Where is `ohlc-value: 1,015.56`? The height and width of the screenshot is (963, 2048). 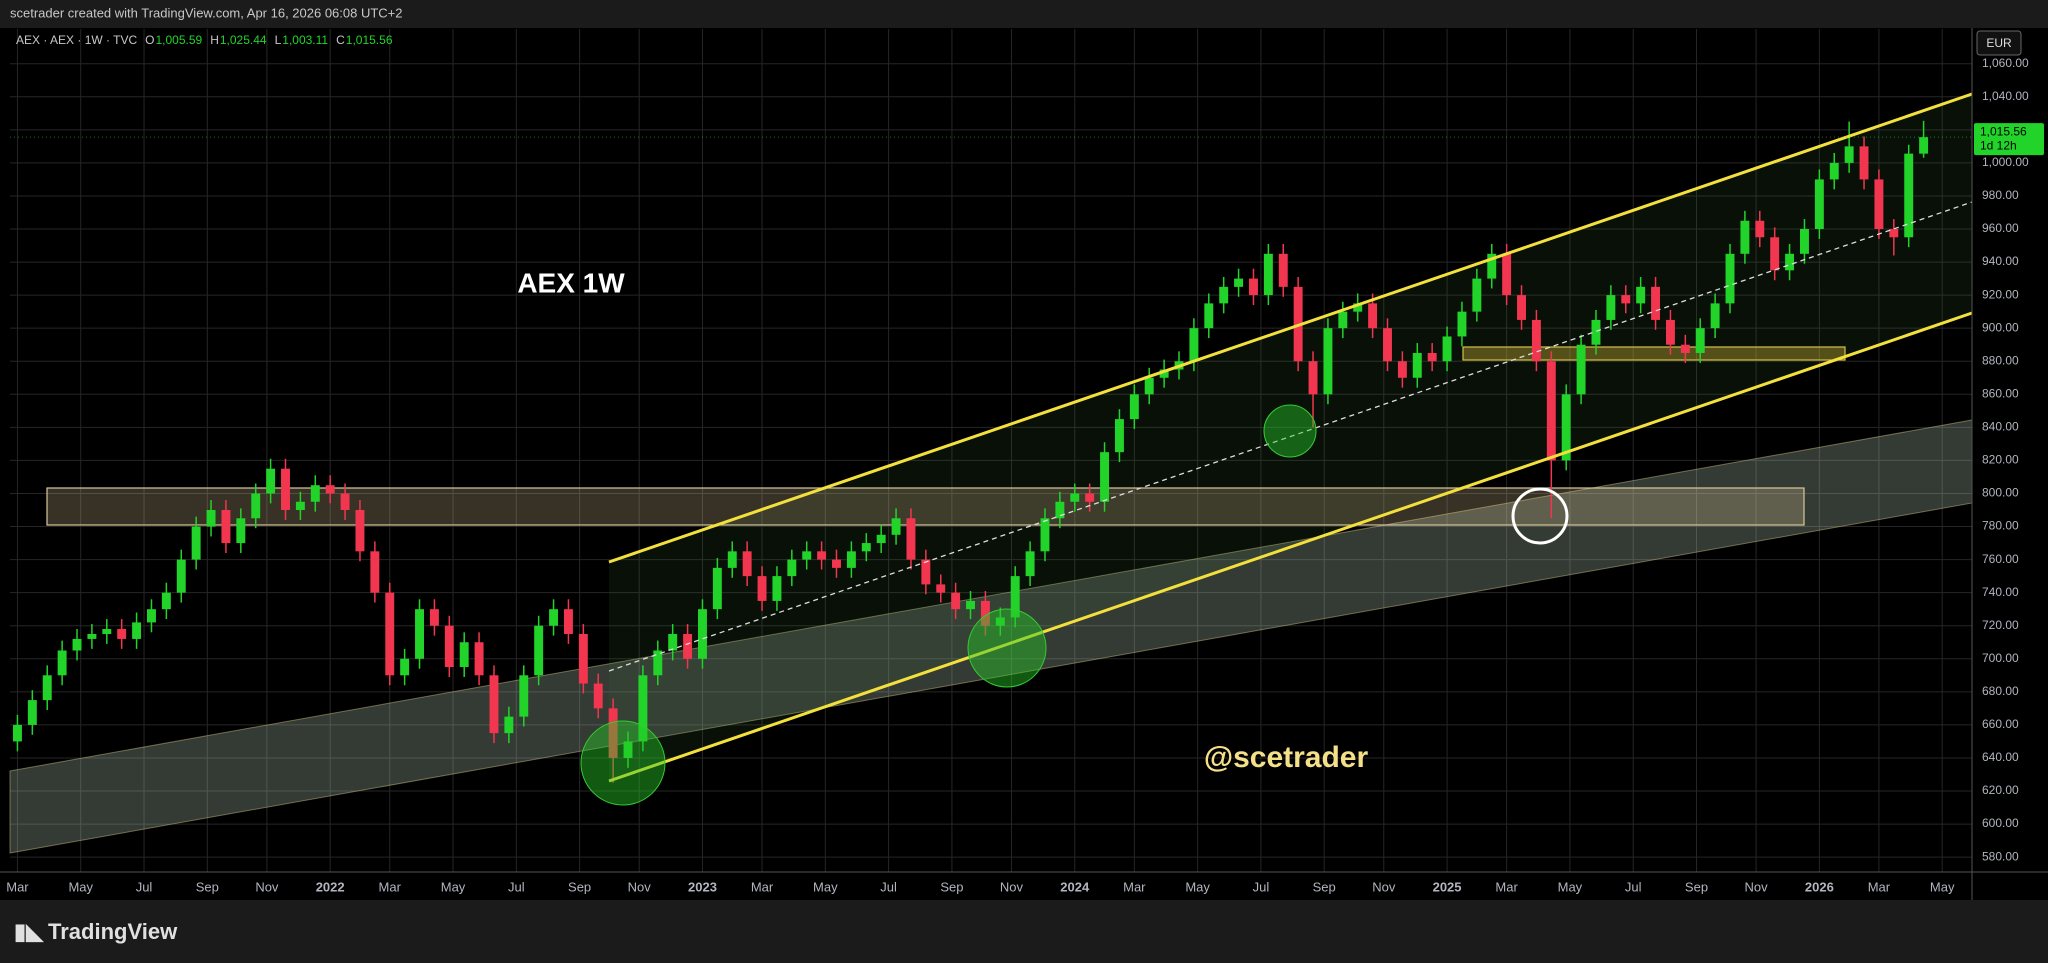
ohlc-value: 1,015.56 is located at coordinates (369, 40).